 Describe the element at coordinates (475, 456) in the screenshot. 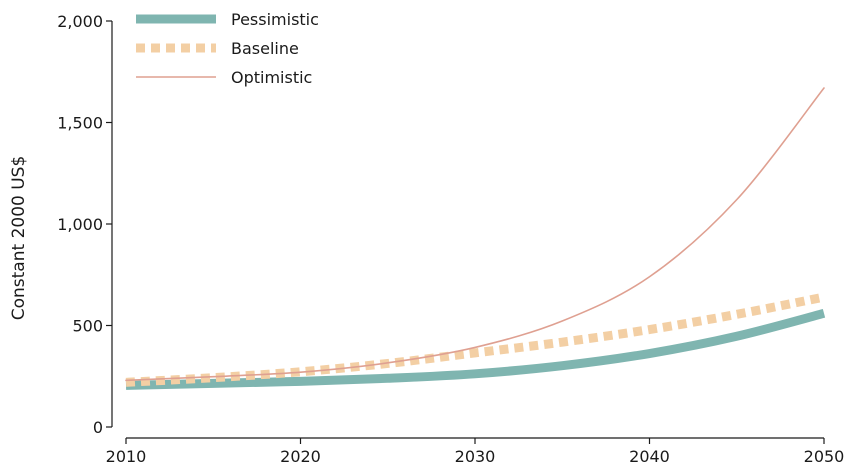

I see `x-tick-label: 2030` at that location.